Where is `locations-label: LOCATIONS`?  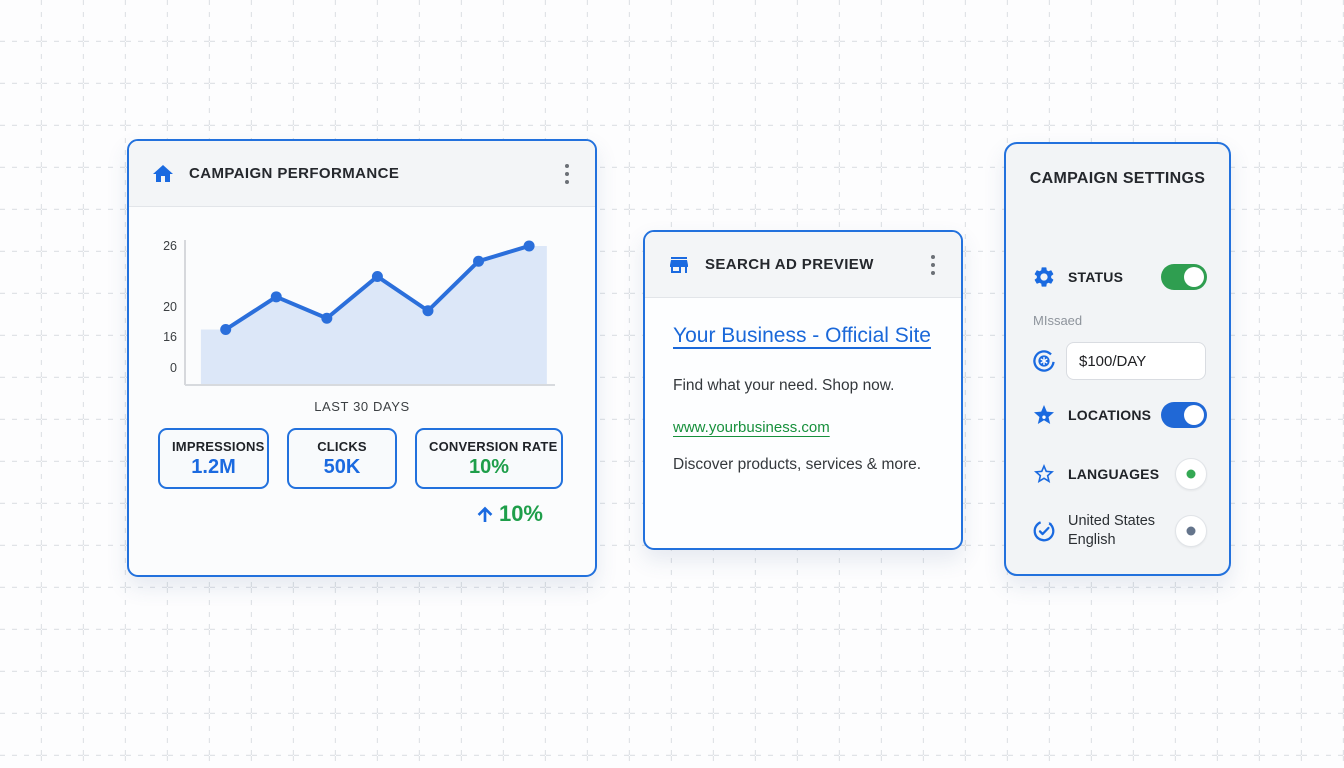
locations-label: LOCATIONS is located at coordinates (1110, 415).